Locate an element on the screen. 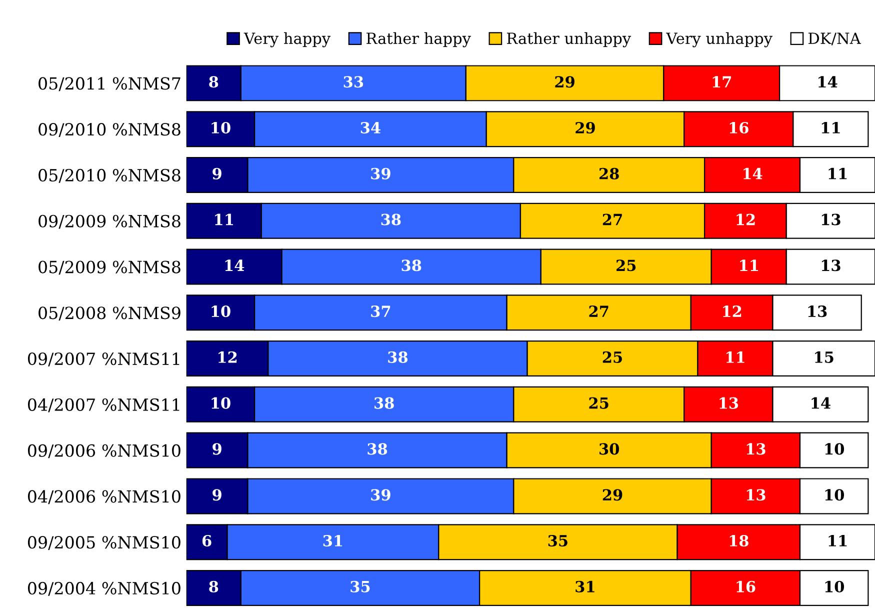 The image size is (875, 610). data-label: 34 is located at coordinates (370, 128).